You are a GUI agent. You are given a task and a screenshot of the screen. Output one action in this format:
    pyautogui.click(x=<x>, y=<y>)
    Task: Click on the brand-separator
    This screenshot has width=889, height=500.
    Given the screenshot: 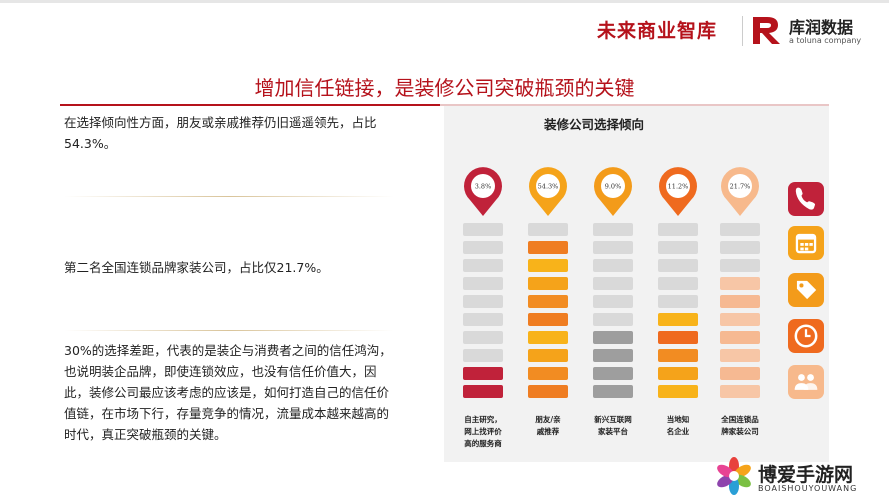 What is the action you would take?
    pyautogui.click(x=742, y=31)
    